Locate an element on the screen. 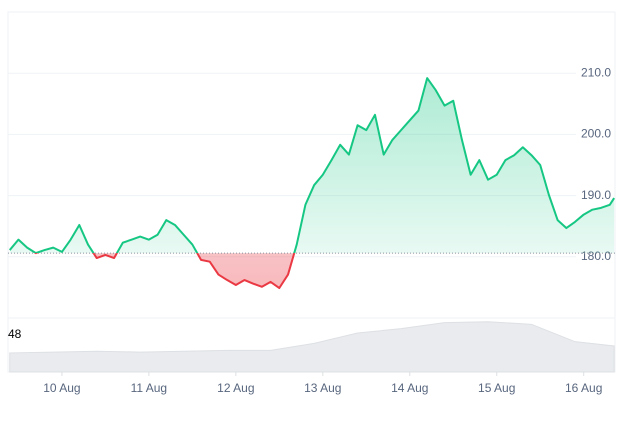 Image resolution: width=624 pixels, height=421 pixels. x-tick-label: 13 Aug is located at coordinates (322, 388).